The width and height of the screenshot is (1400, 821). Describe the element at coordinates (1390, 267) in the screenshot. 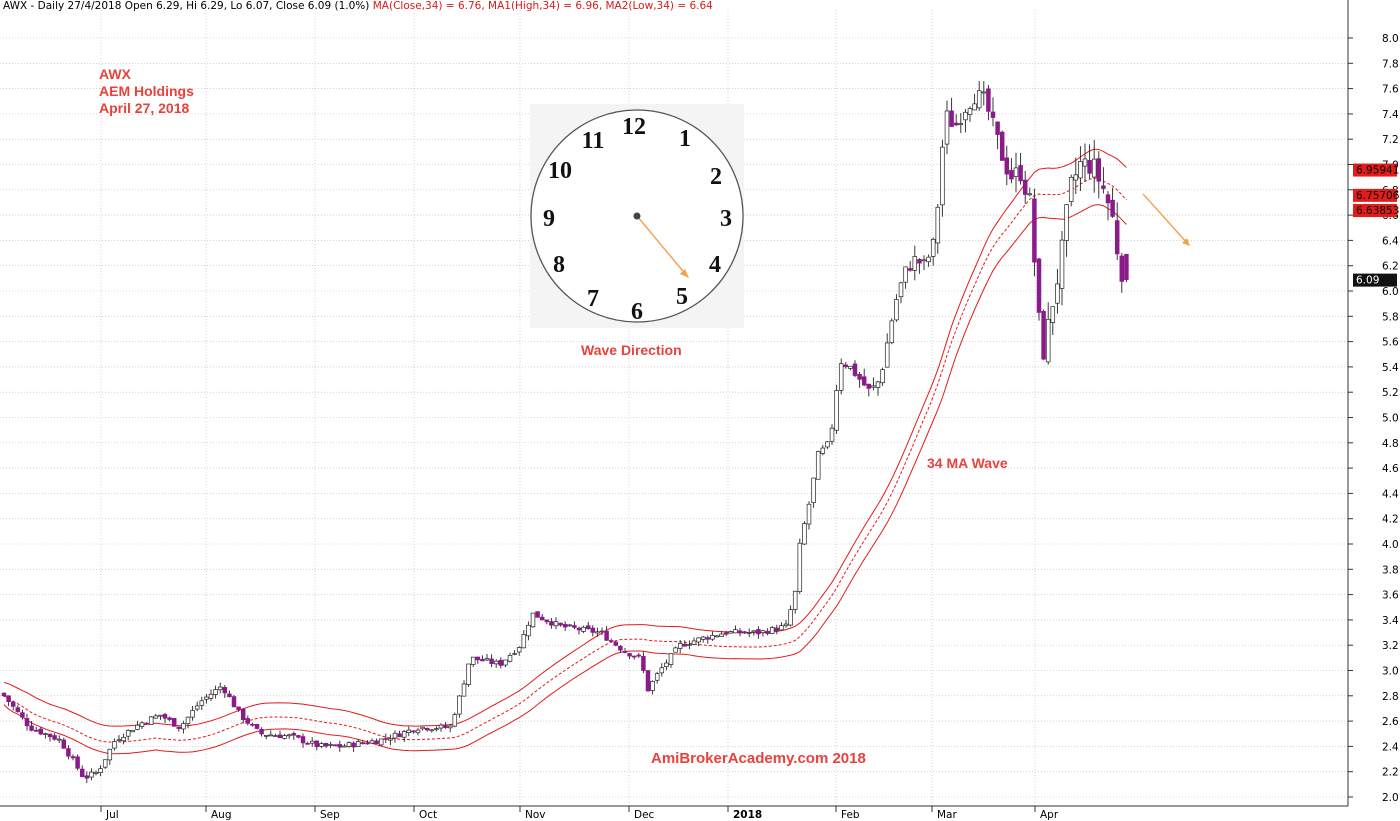

I see `y-tick-label: 6.2` at that location.